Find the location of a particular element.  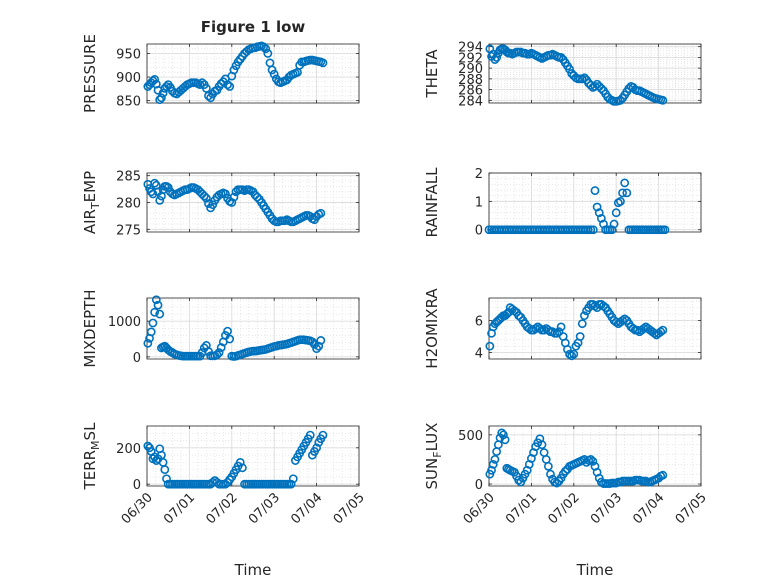

y-tick-label: 4 is located at coordinates (479, 354).